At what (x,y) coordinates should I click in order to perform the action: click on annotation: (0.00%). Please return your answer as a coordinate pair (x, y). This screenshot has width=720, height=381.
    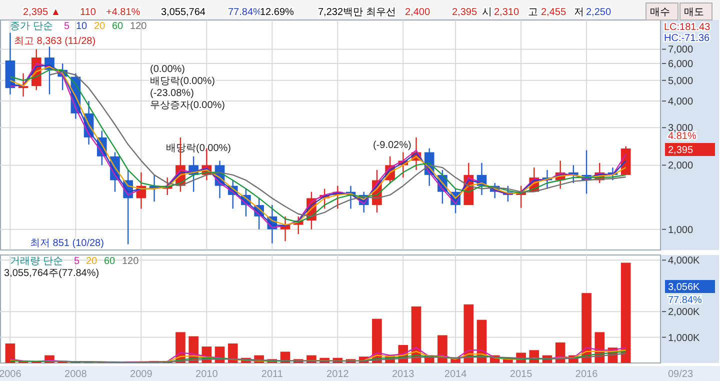
    Looking at the image, I should click on (168, 69).